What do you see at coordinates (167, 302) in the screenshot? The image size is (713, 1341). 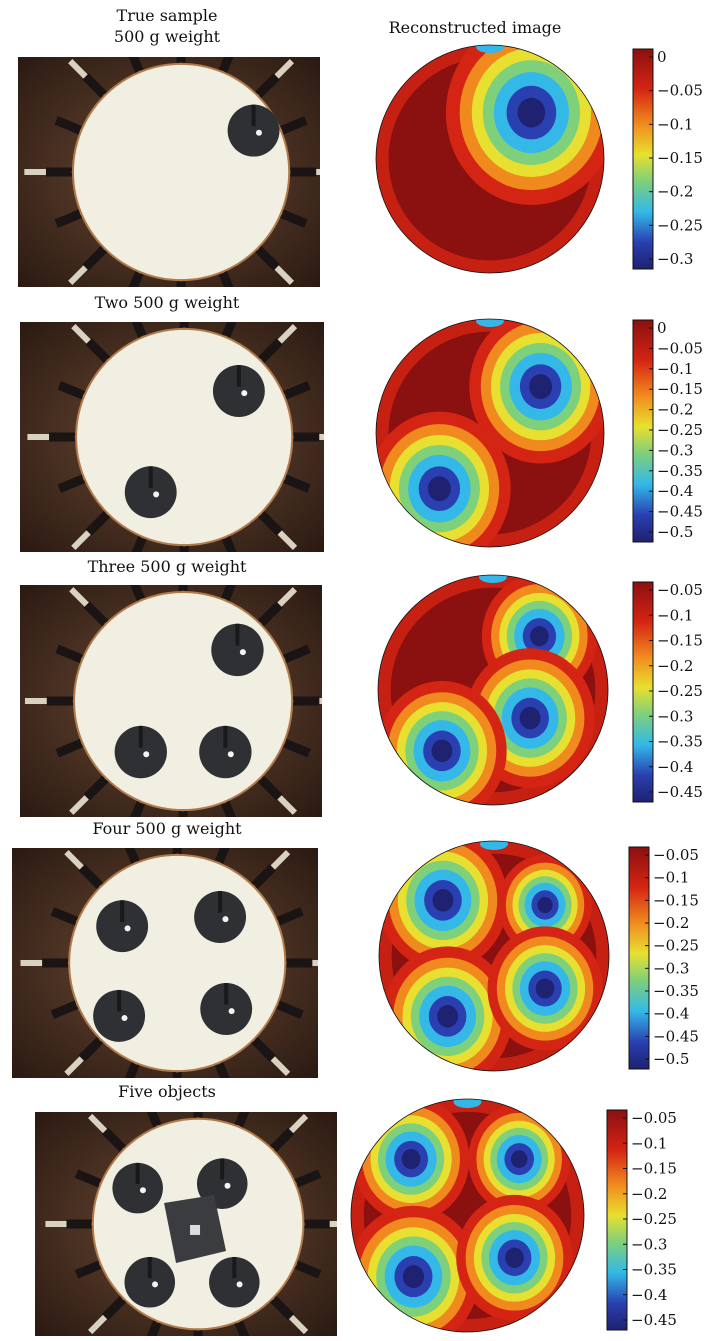 I see `row-label-2: Two 500 g weight` at bounding box center [167, 302].